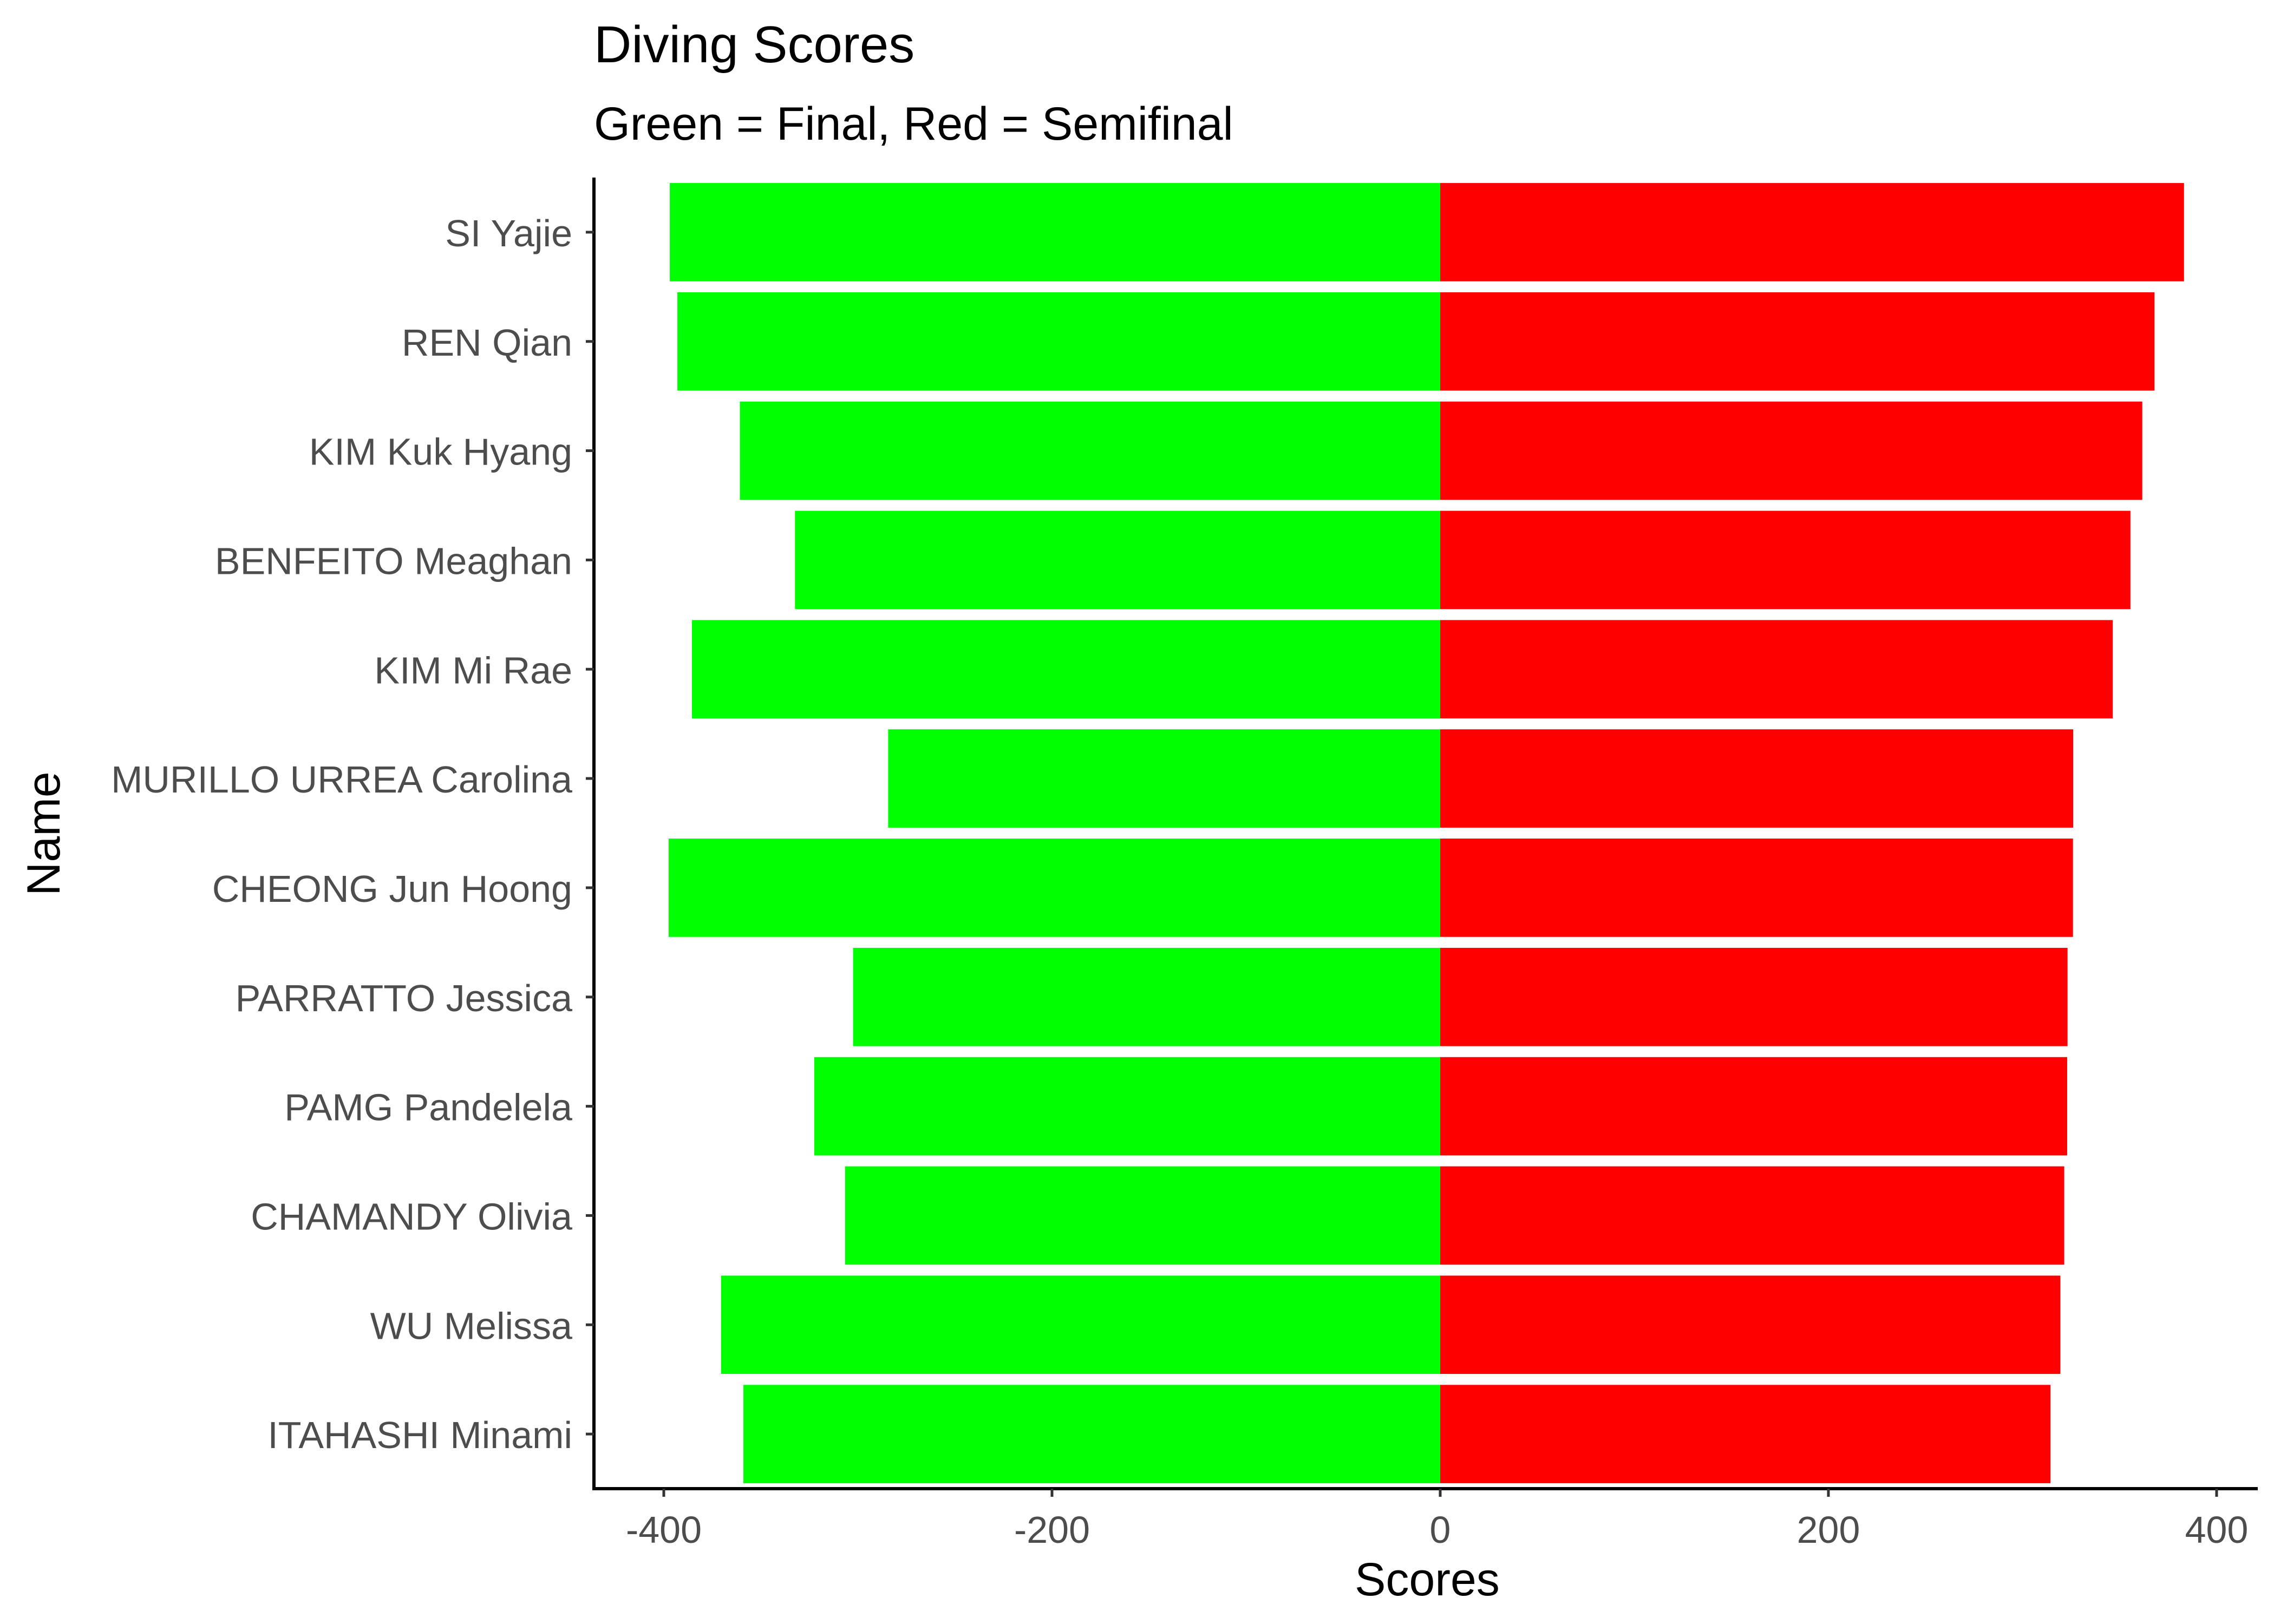 This screenshot has width=2274, height=1624. I want to click on y-tick-label-ren-qian: REN Qian, so click(487, 343).